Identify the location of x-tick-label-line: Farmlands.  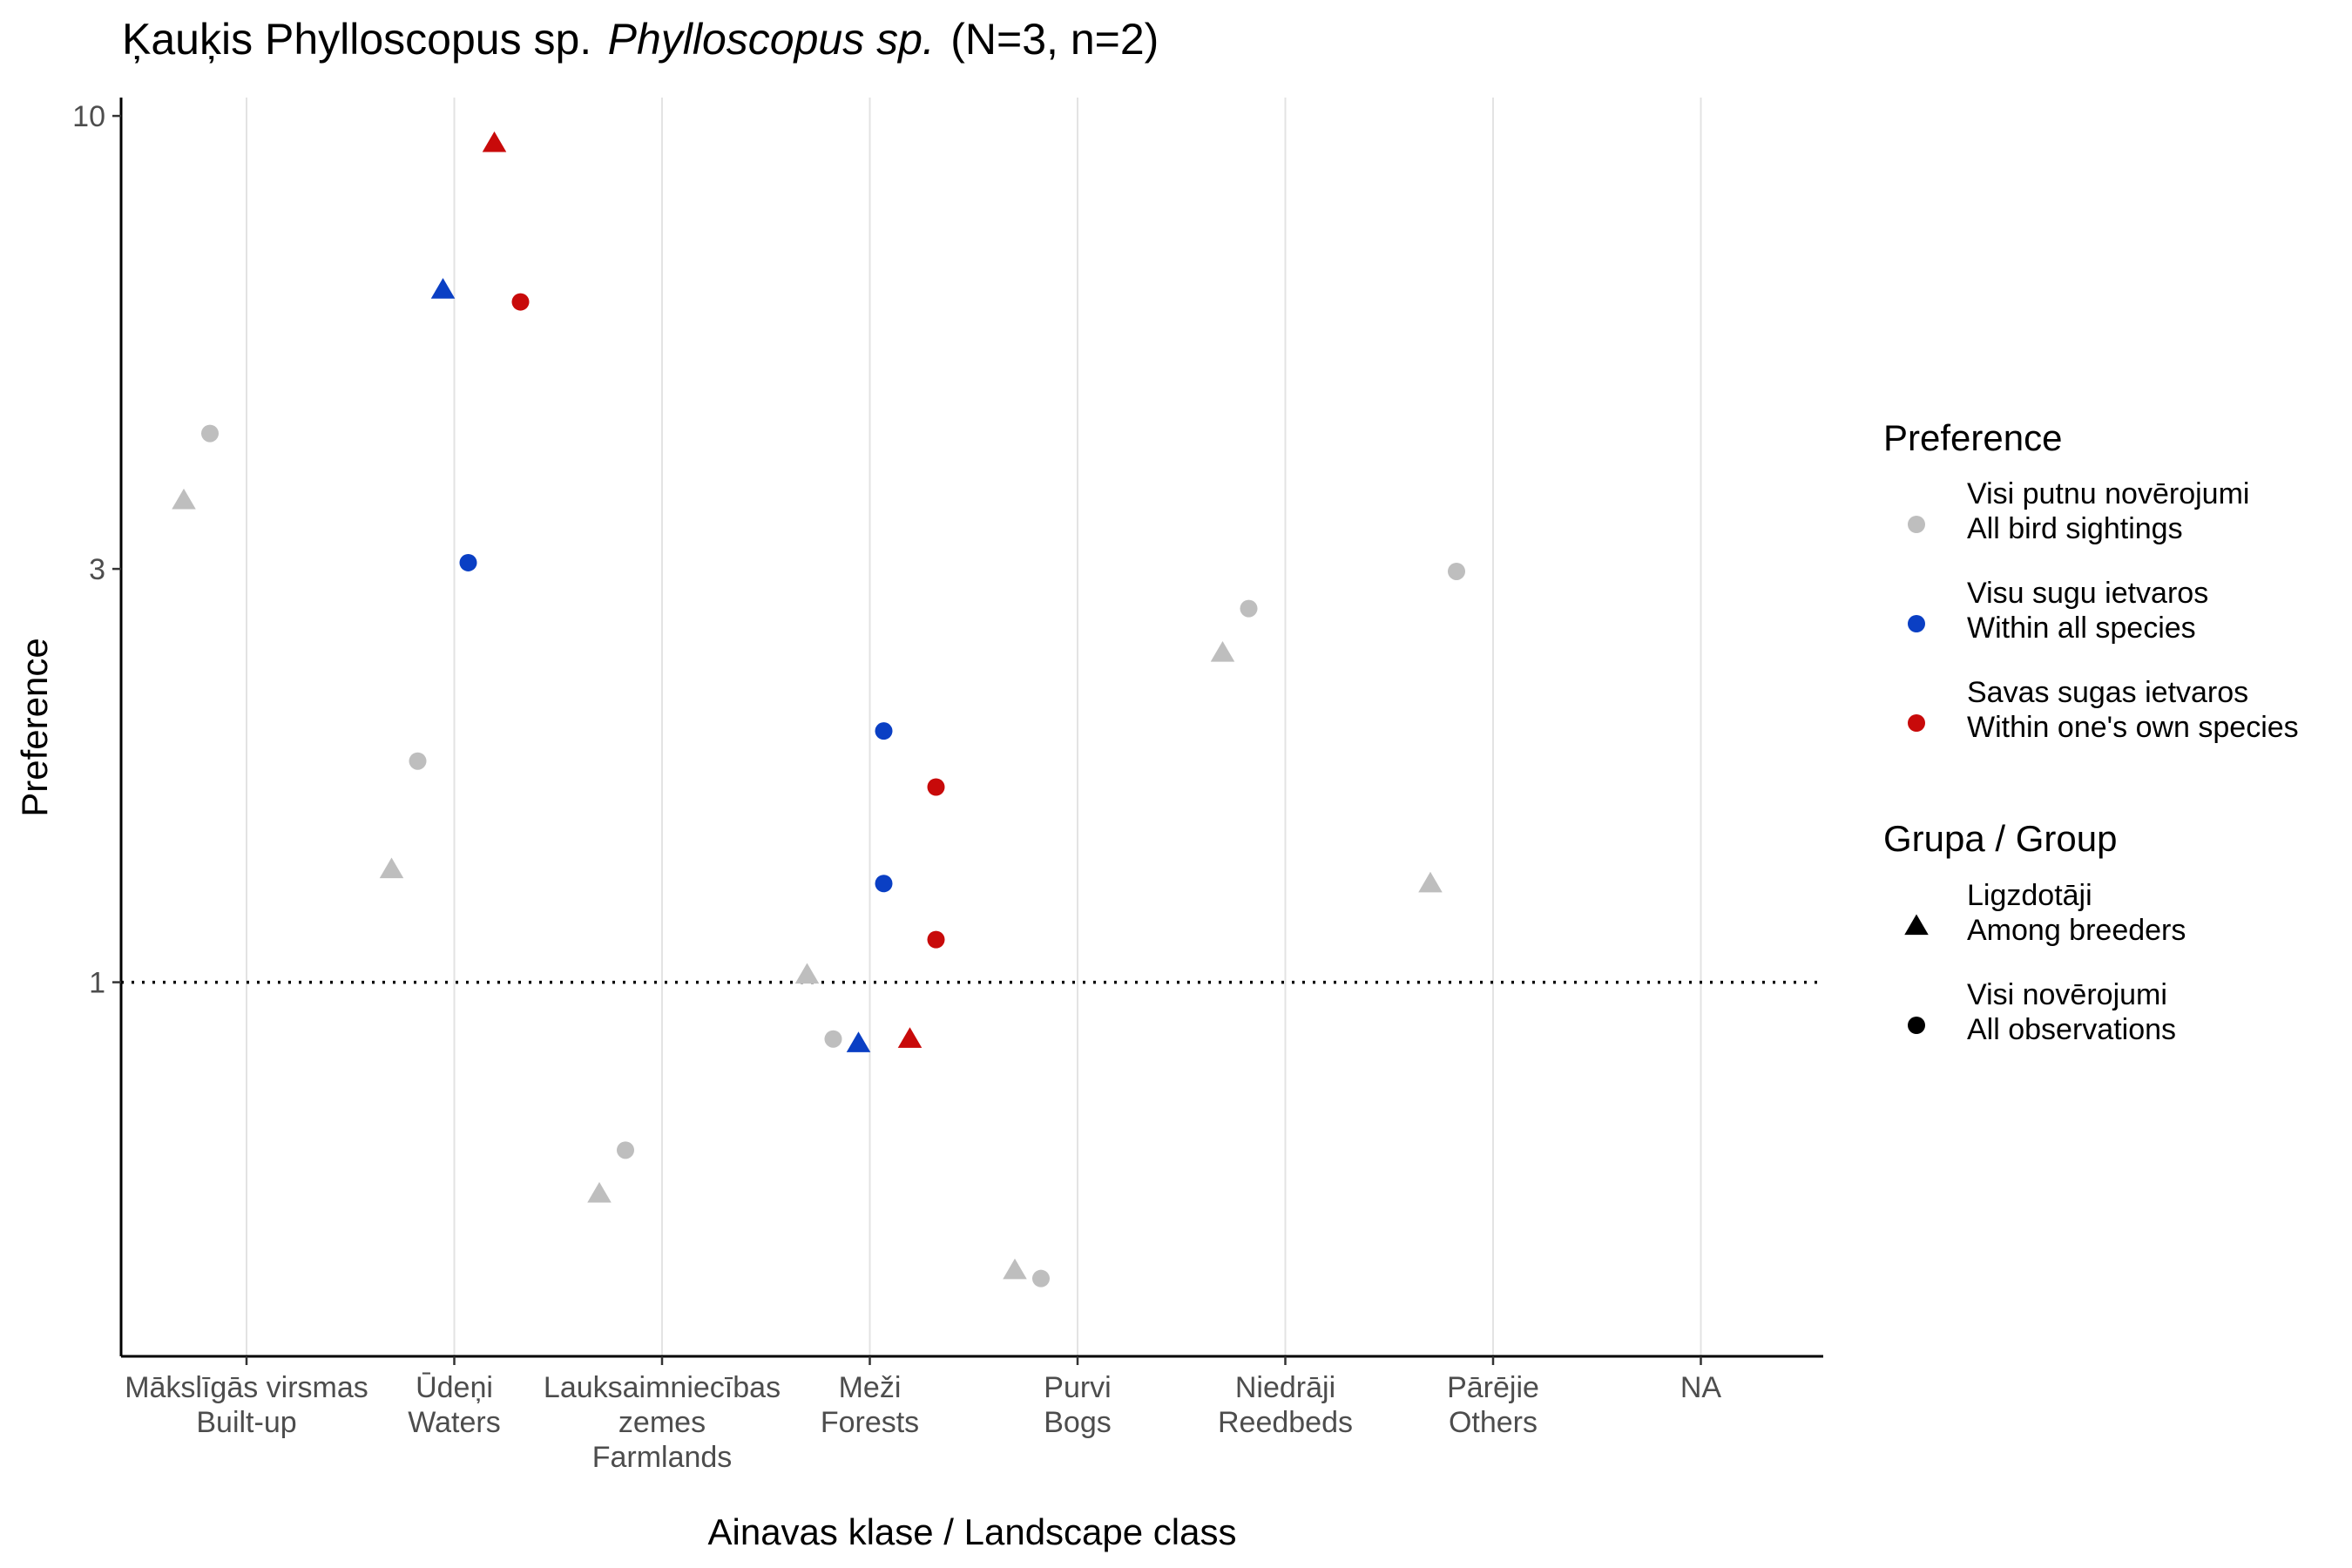
(662, 1457).